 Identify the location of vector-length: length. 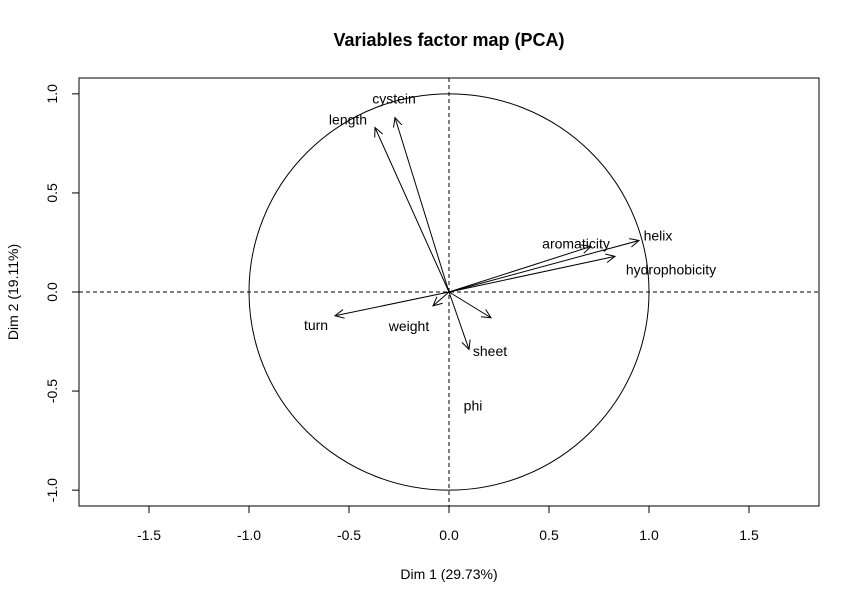
(389, 202).